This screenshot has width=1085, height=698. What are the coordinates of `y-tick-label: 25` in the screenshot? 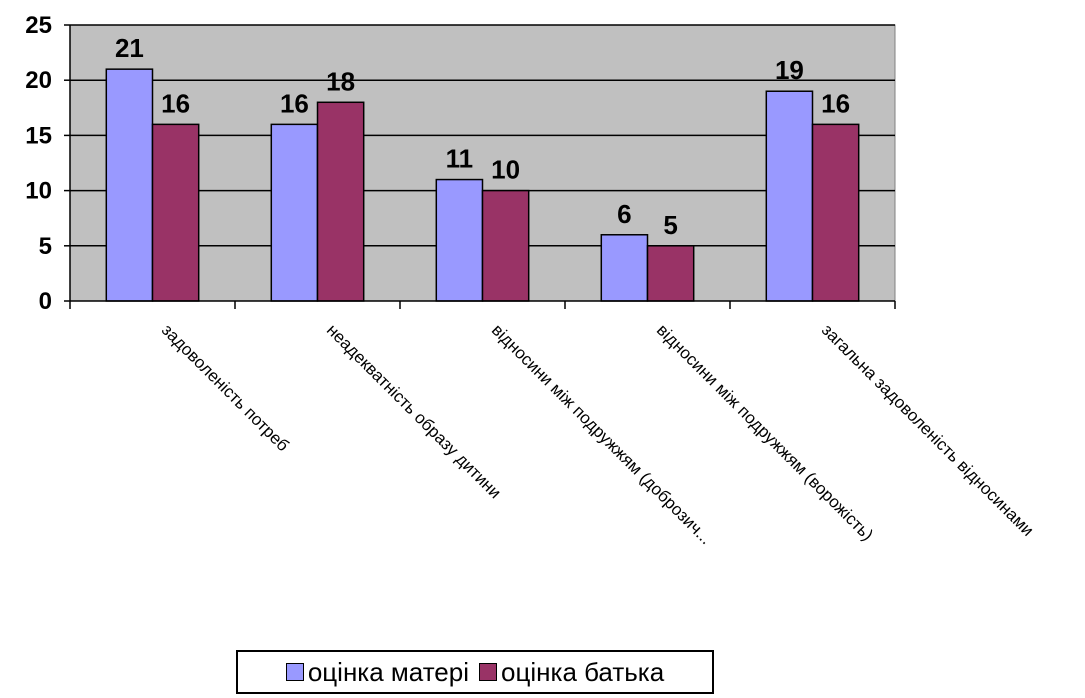 It's located at (38, 25).